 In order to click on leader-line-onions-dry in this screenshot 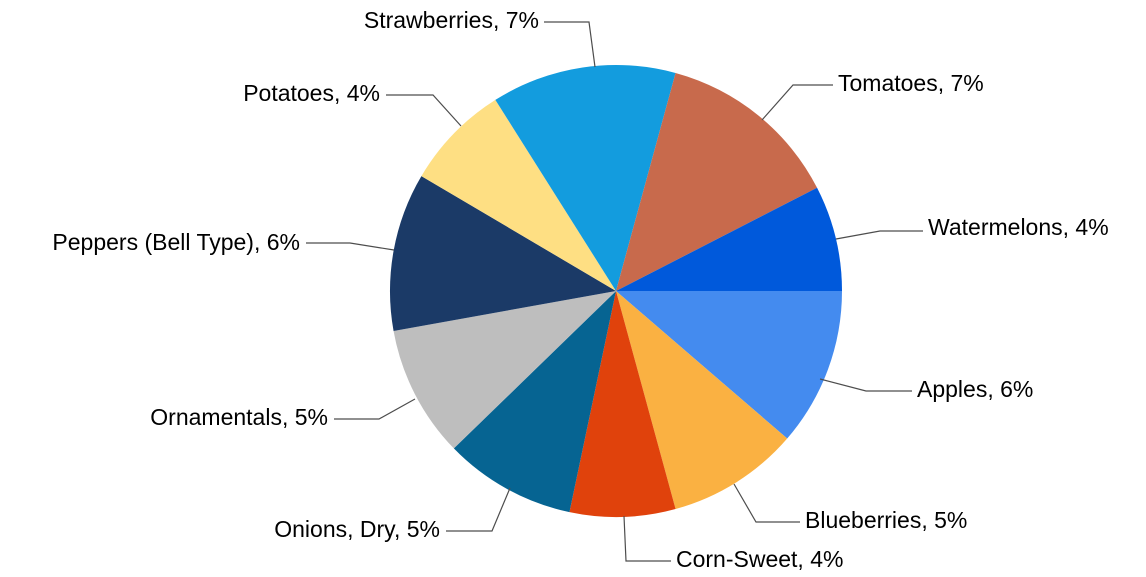, I will do `click(478, 509)`.